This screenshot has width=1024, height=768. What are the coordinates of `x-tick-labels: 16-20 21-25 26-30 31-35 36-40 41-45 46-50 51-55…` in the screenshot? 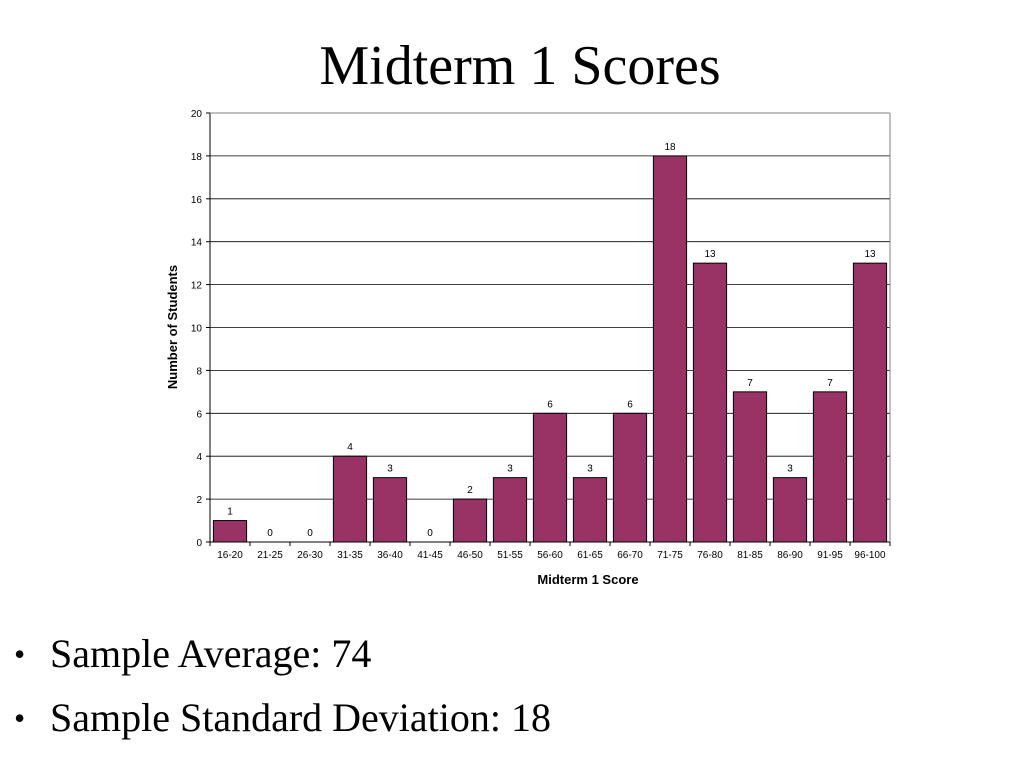 It's located at (551, 555).